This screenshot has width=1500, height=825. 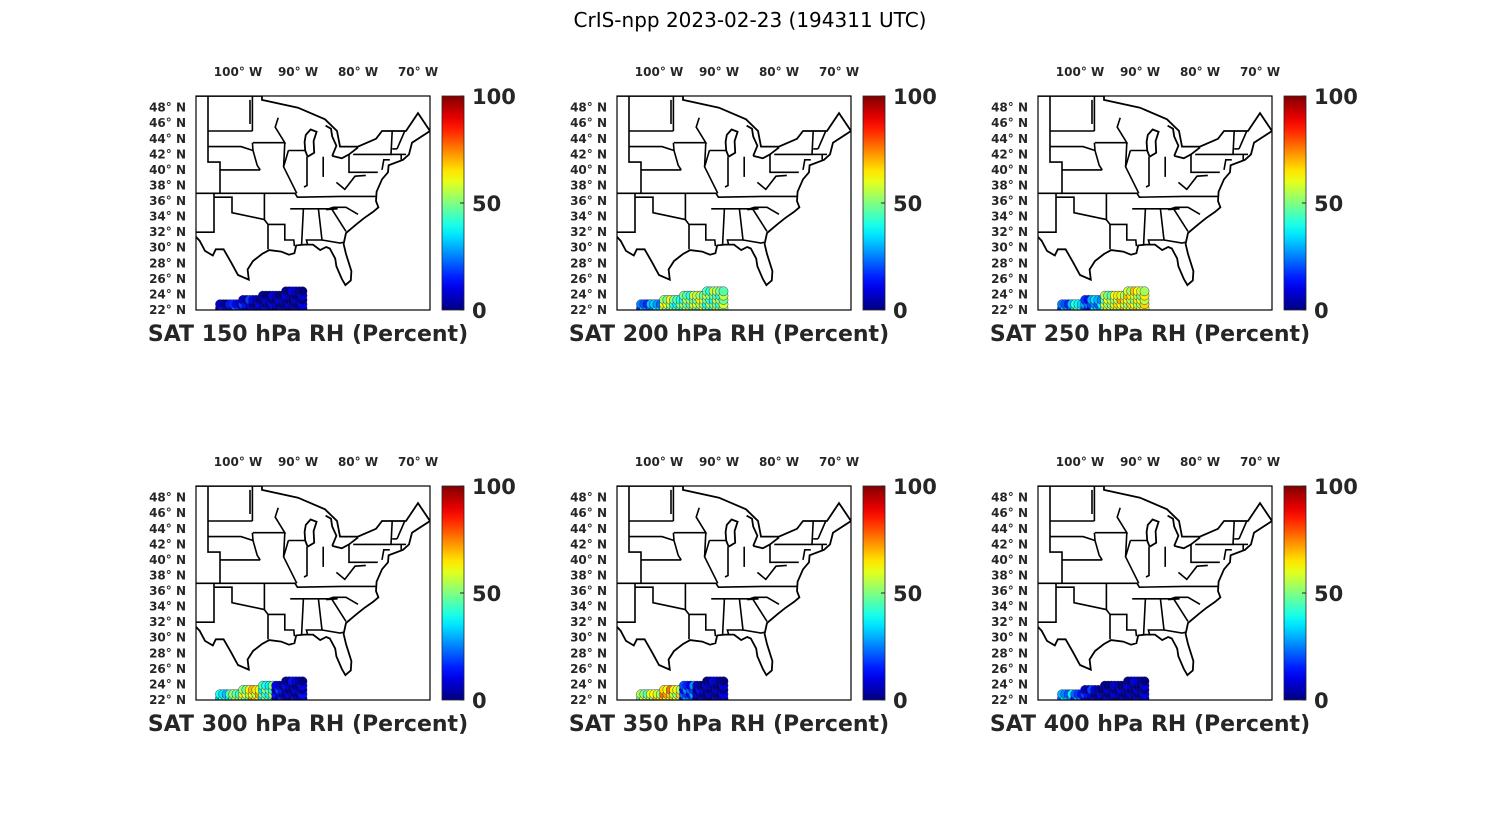 I want to click on panel-title: SAT 350 hPa RH (Percent), so click(x=729, y=724).